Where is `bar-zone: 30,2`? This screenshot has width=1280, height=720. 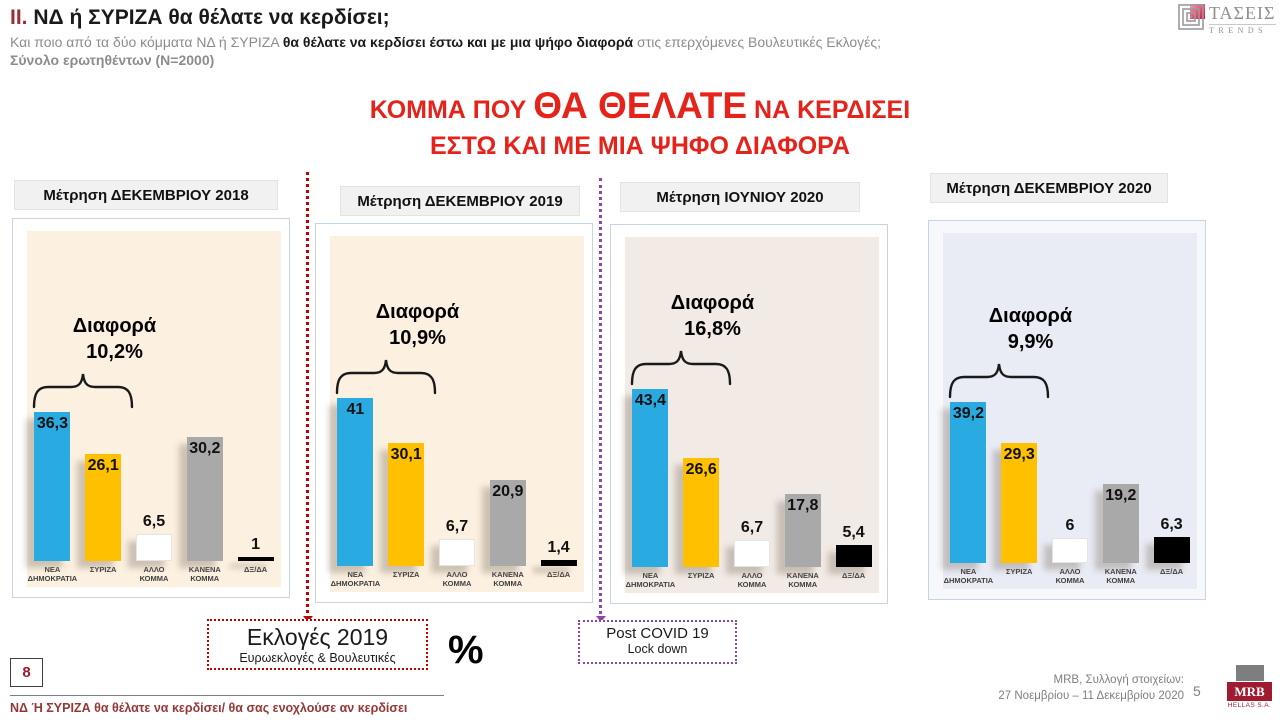
bar-zone: 30,2 is located at coordinates (204, 468).